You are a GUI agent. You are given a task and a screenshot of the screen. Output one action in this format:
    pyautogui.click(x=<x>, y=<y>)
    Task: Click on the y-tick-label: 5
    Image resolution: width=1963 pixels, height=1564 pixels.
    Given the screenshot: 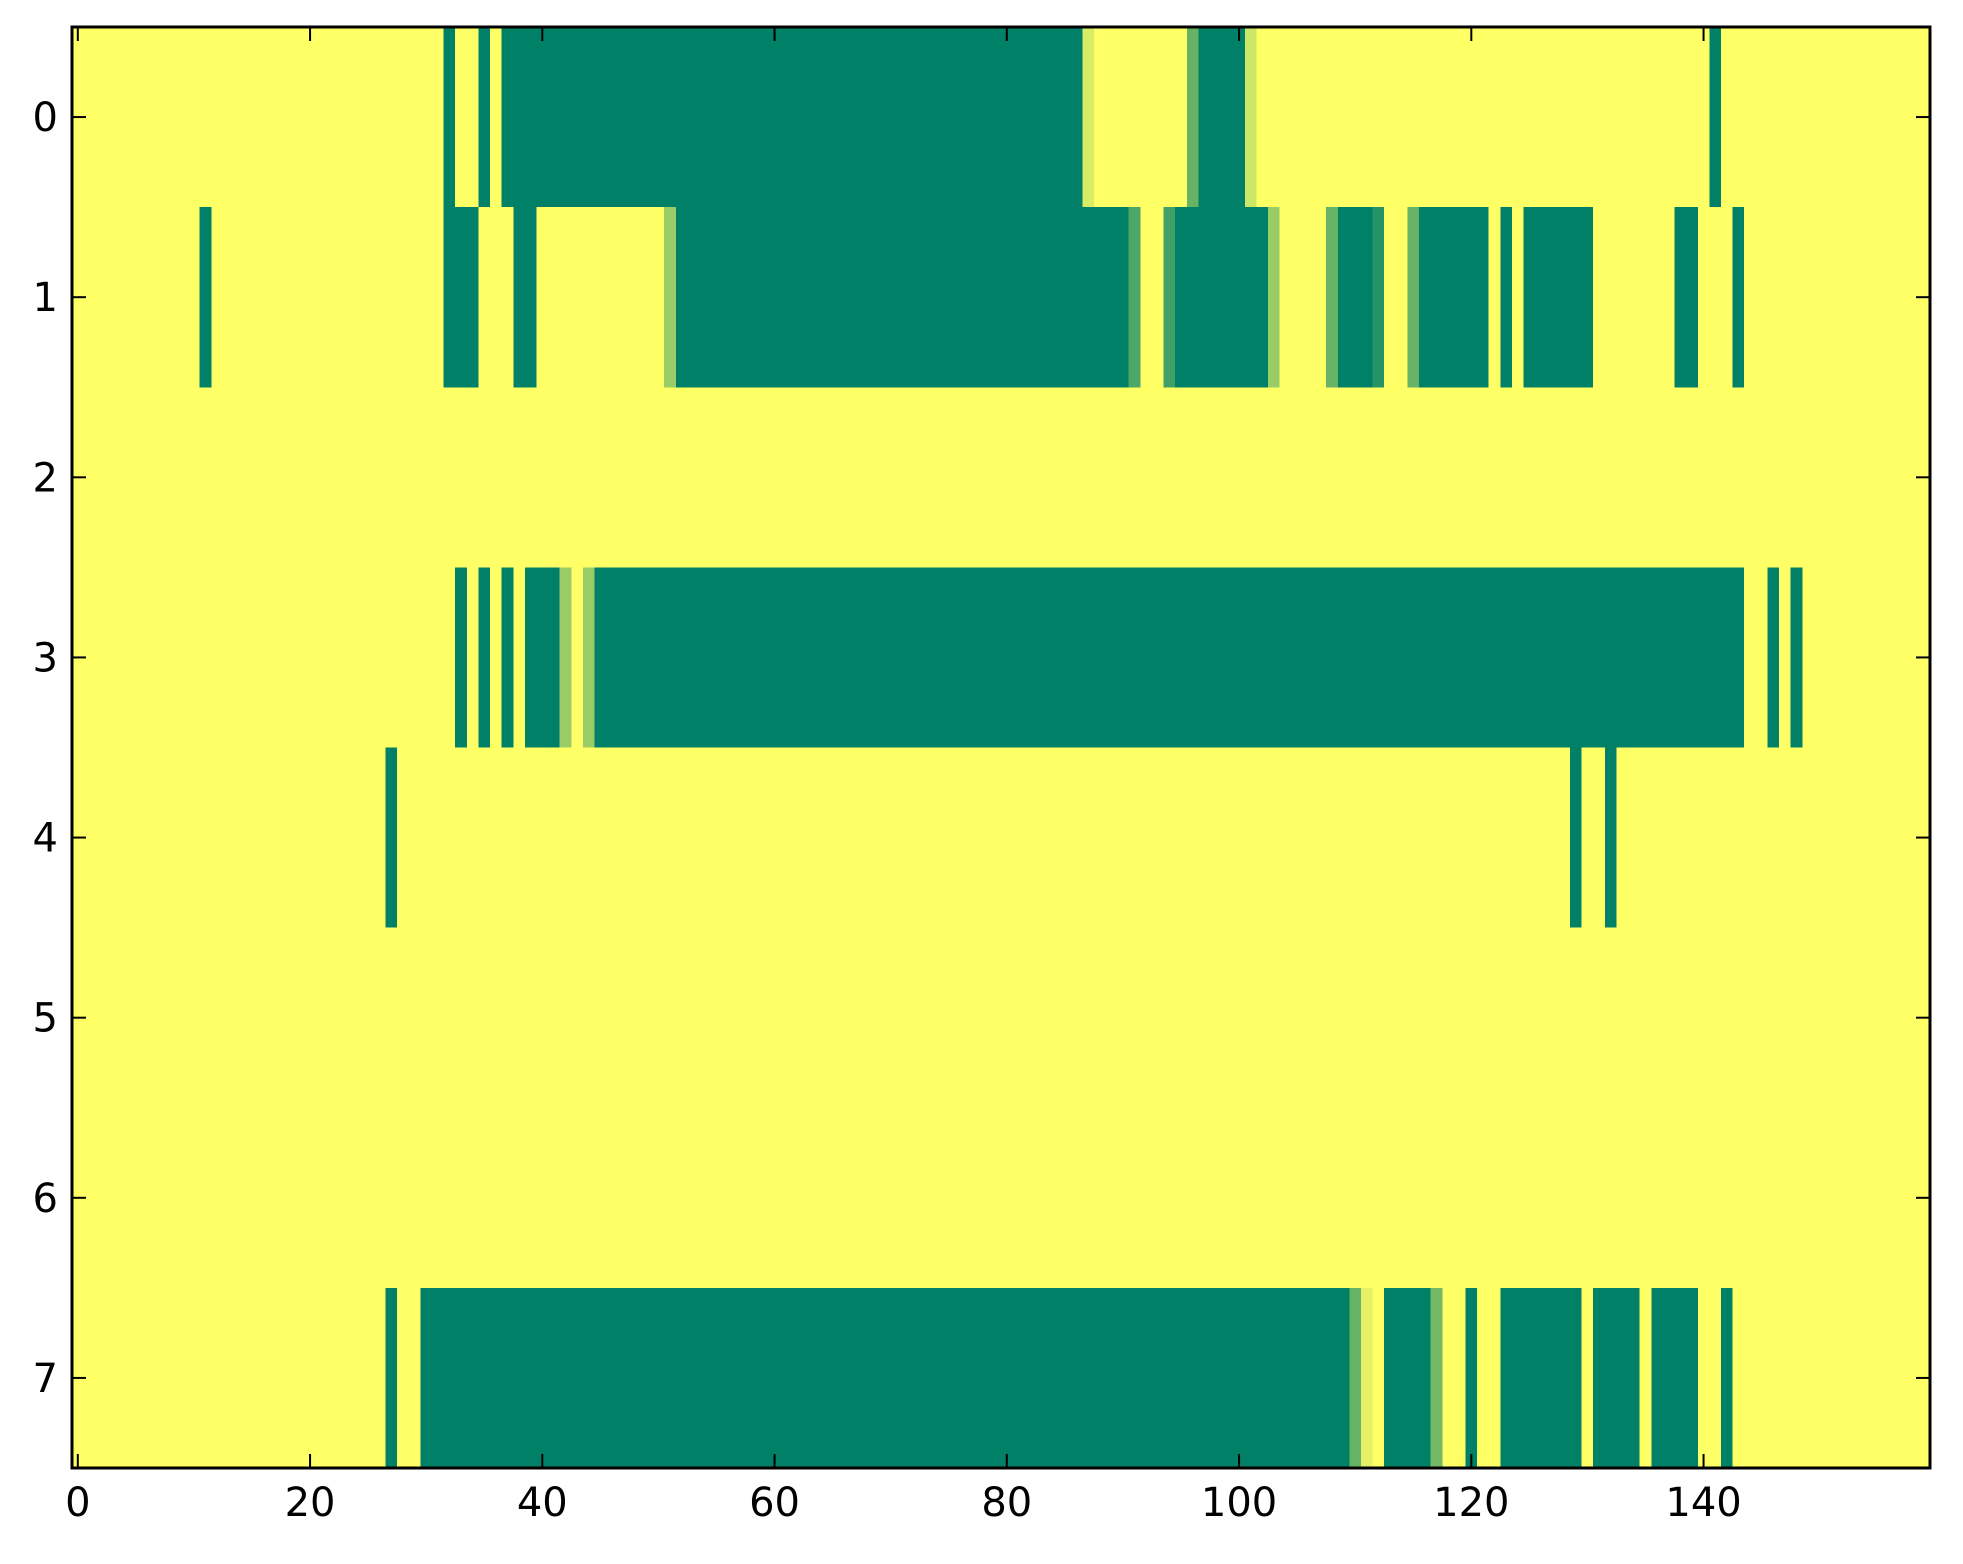 What is the action you would take?
    pyautogui.click(x=45, y=1019)
    